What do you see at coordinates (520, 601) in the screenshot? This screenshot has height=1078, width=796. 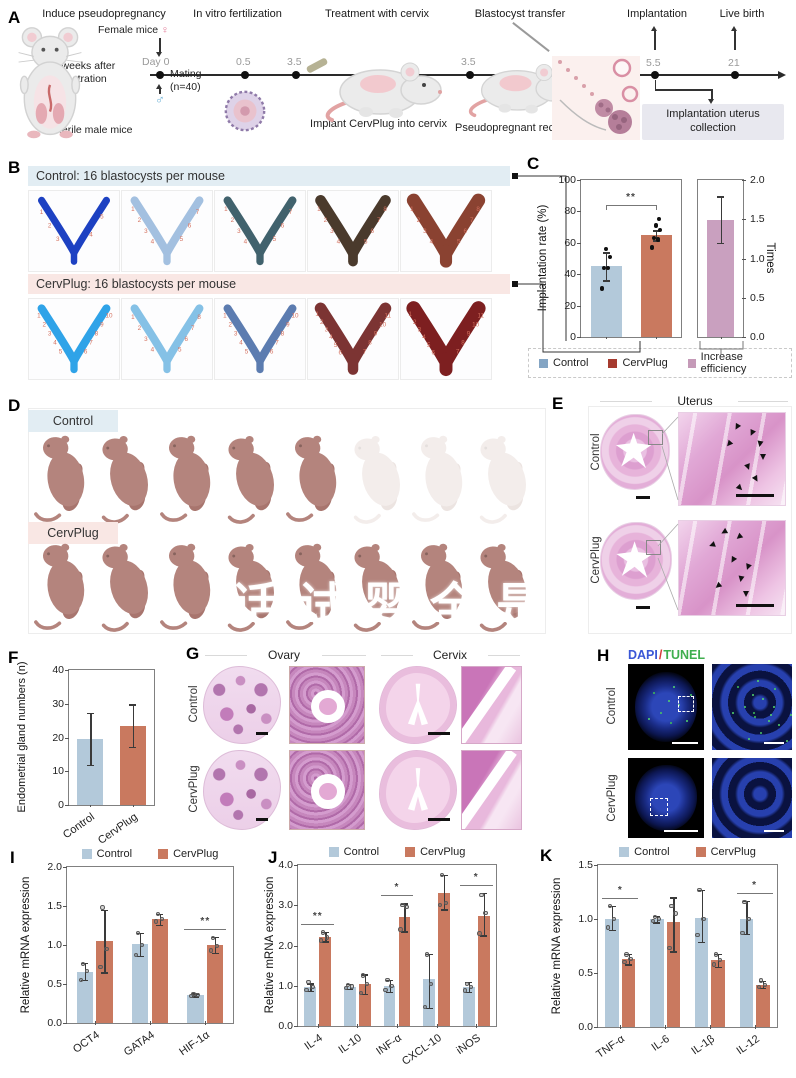 I see `watermark-char: 是` at bounding box center [520, 601].